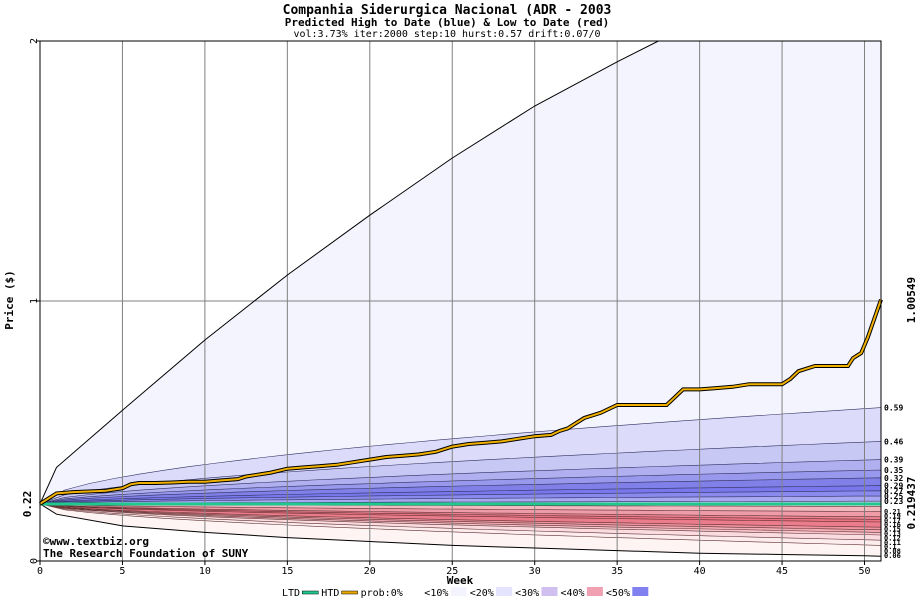  Describe the element at coordinates (27, 504) in the screenshot. I see `start-value-label: 0.22` at that location.